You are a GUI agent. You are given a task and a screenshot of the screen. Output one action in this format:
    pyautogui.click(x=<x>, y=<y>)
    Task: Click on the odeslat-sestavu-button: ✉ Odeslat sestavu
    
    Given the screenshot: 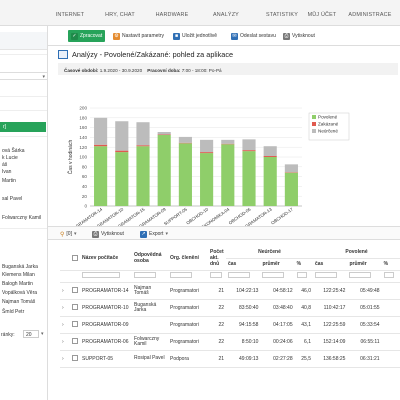 What is the action you would take?
    pyautogui.click(x=253, y=36)
    